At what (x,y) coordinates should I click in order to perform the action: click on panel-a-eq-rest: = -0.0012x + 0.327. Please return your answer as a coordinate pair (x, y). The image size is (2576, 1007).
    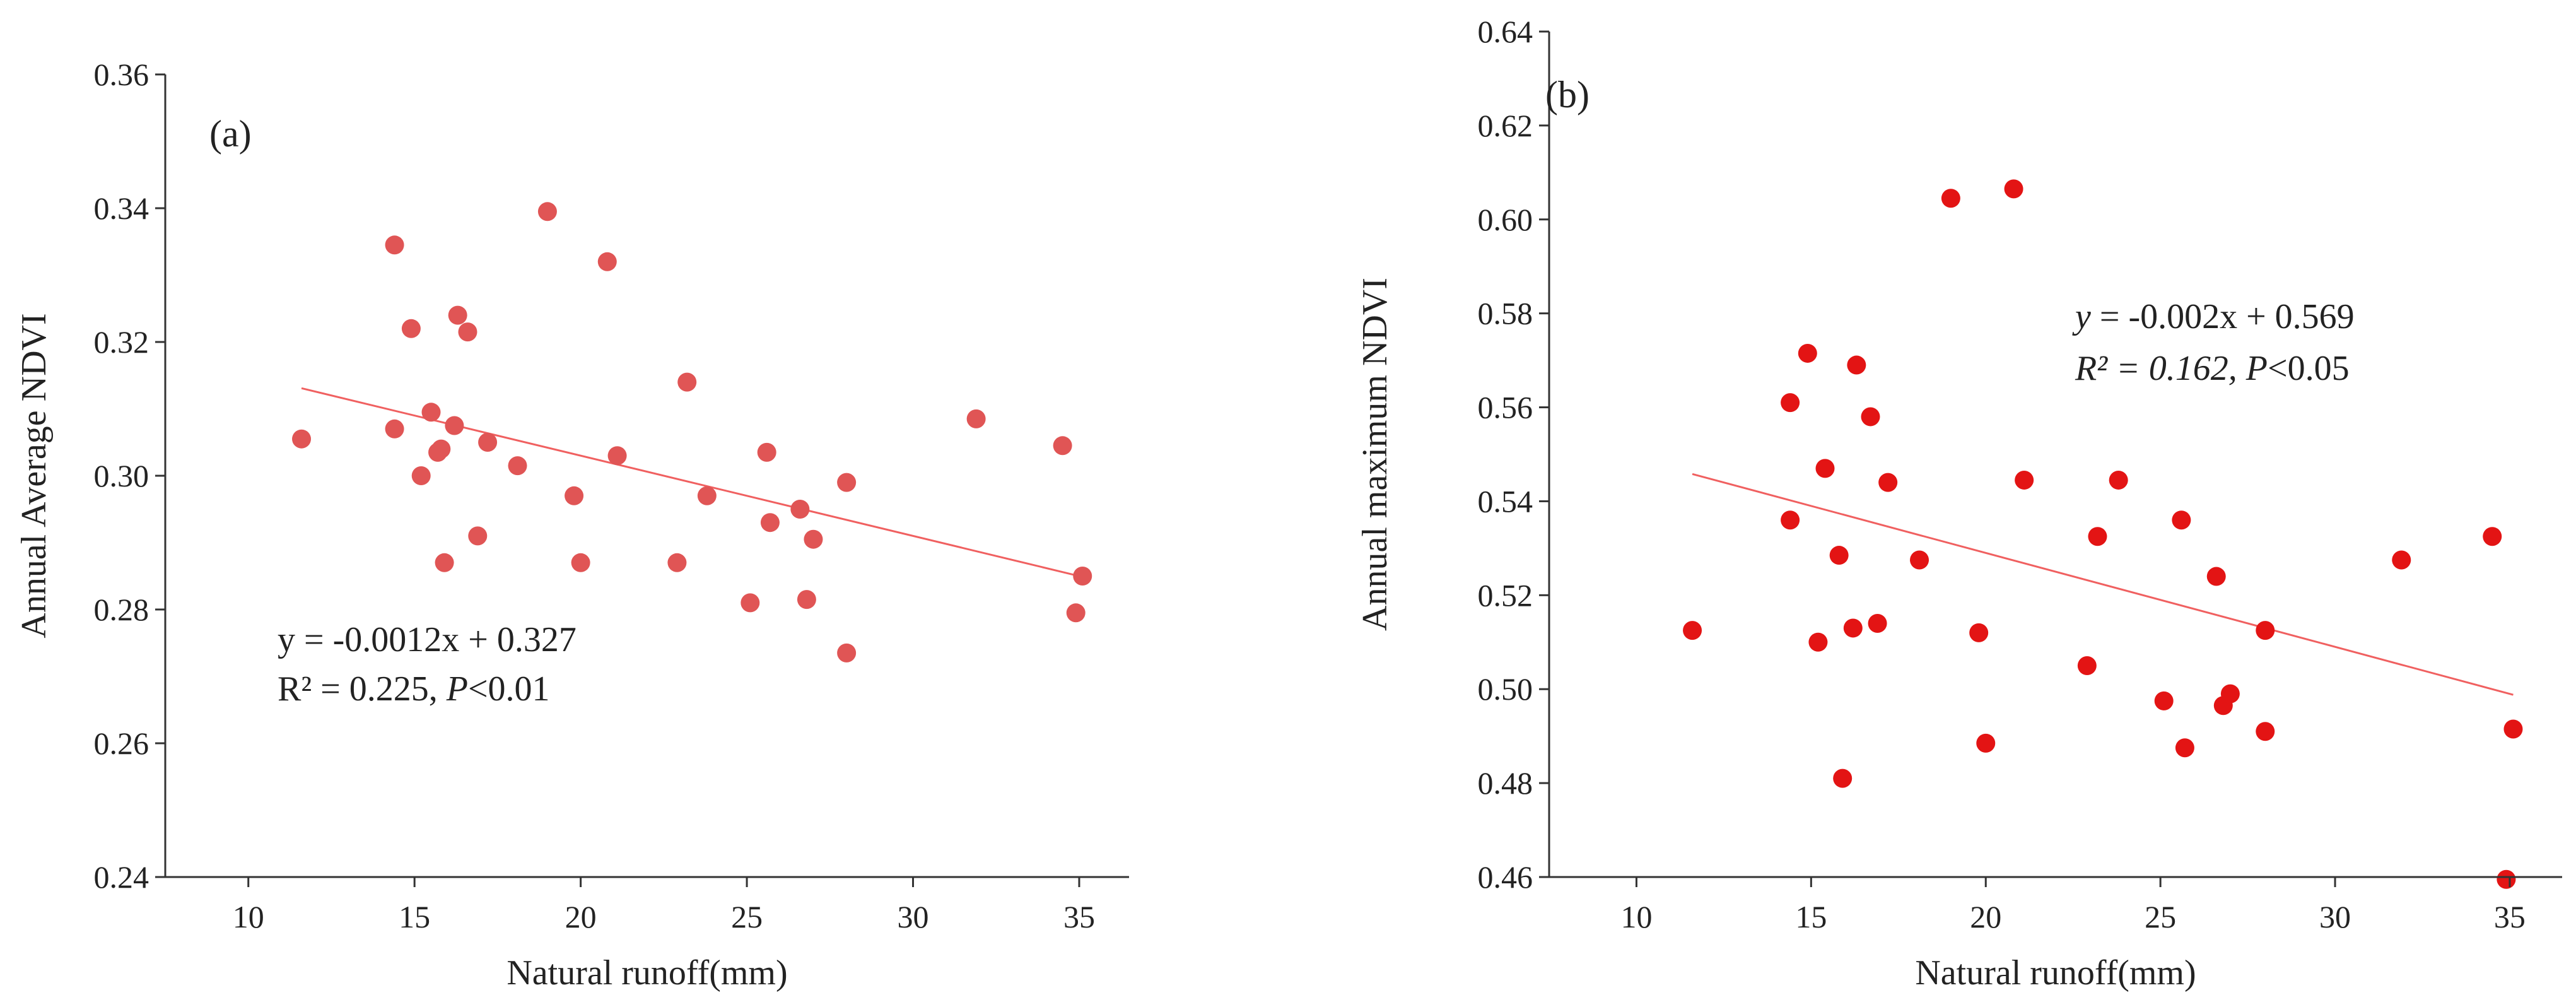
    Looking at the image, I should click on (436, 639).